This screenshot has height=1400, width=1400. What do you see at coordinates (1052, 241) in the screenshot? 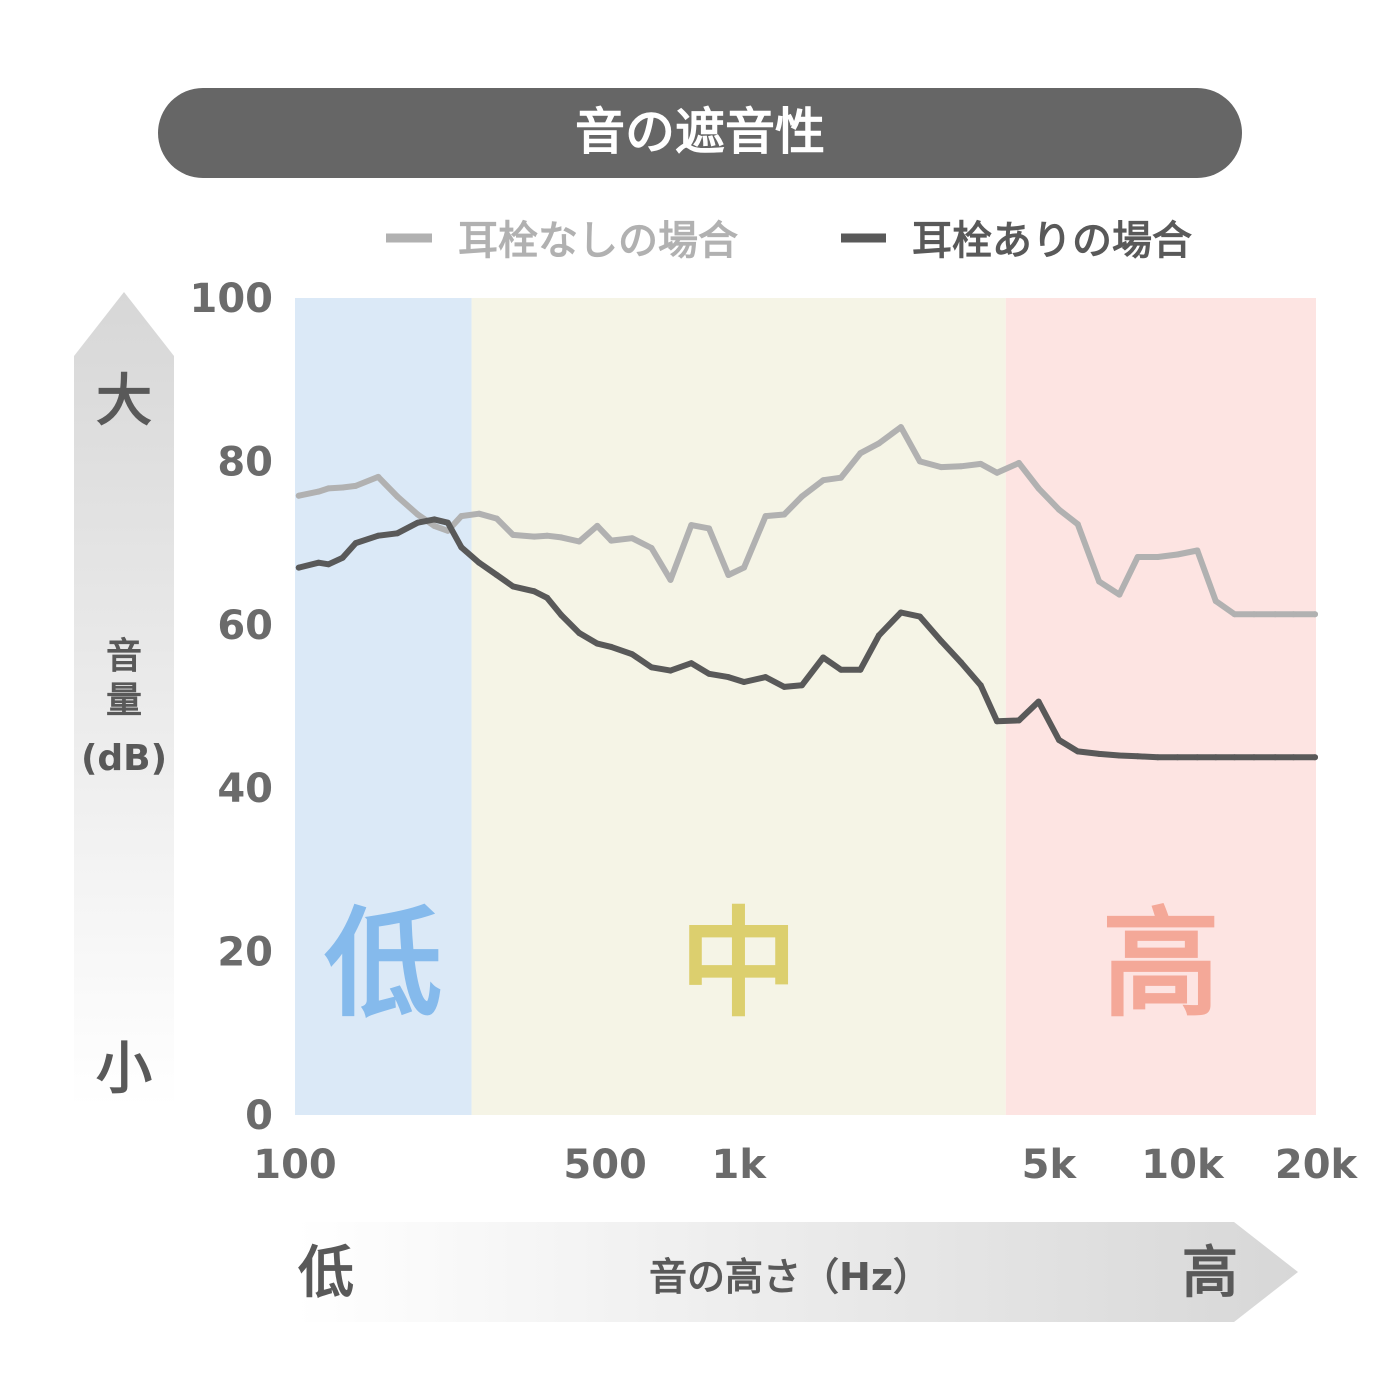
I see `legend-label-with-plug: 耳栓ありの場合` at bounding box center [1052, 241].